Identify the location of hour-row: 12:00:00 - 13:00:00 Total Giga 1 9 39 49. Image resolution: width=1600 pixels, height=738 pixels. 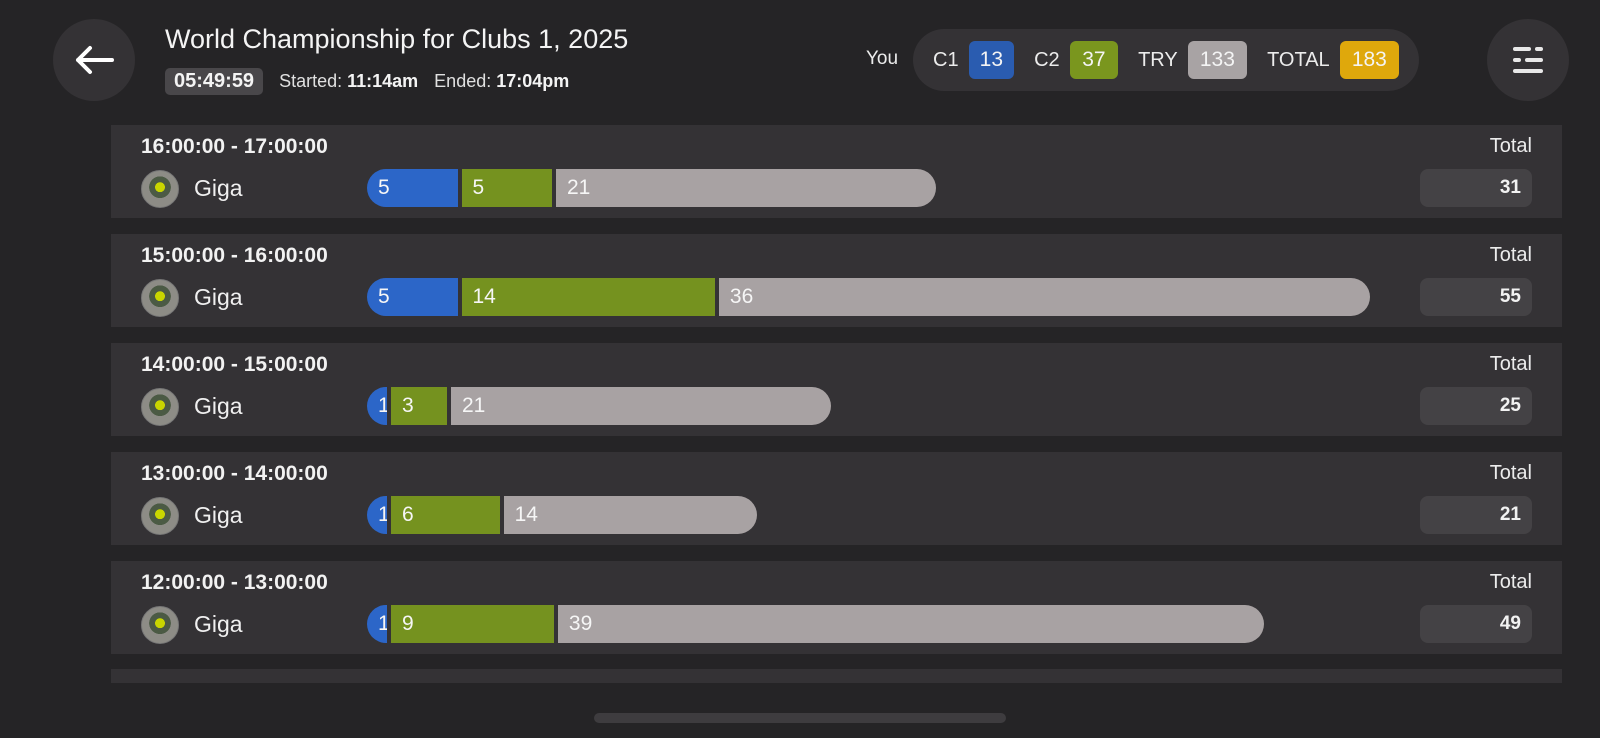
(836, 607).